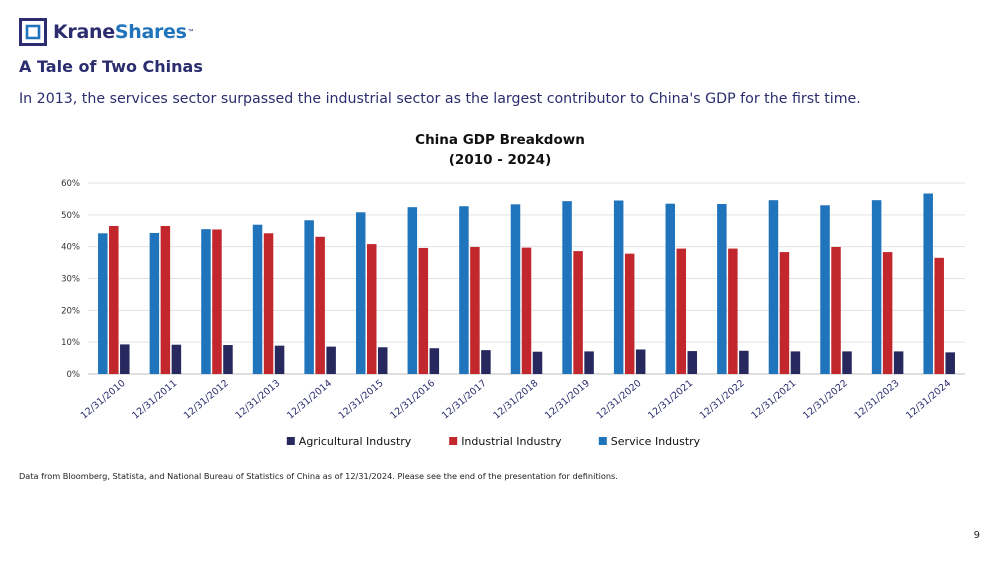  Describe the element at coordinates (355, 441) in the screenshot. I see `legend-label: Agricultural Industry` at that location.